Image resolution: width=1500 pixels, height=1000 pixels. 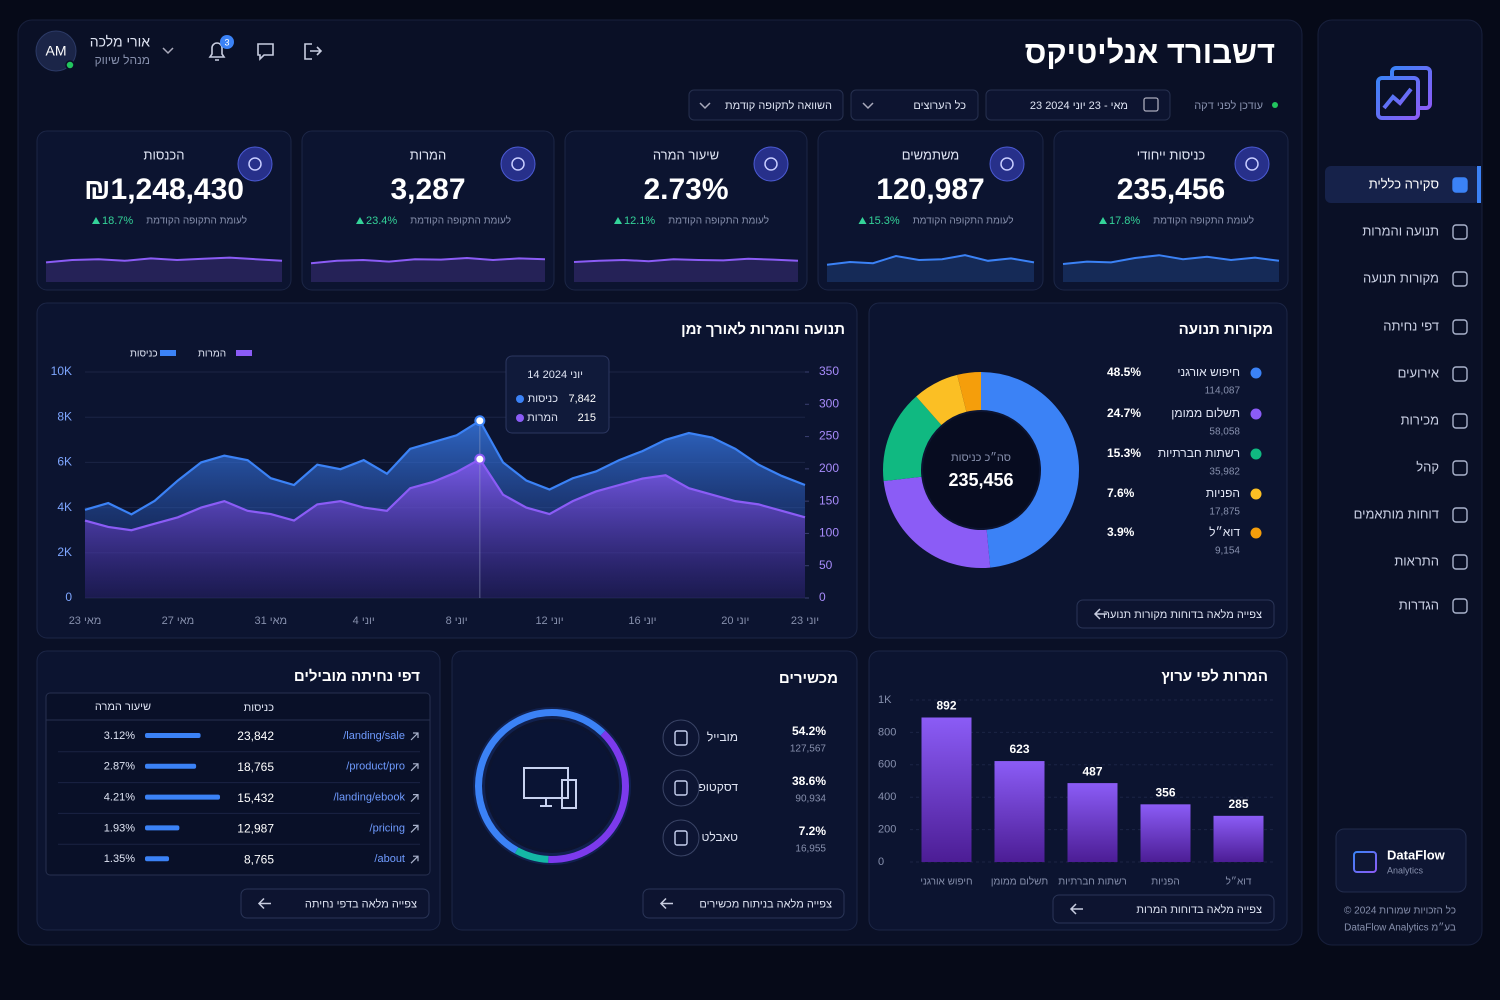 I want to click on brand-name: DataFlow, so click(x=1416, y=854).